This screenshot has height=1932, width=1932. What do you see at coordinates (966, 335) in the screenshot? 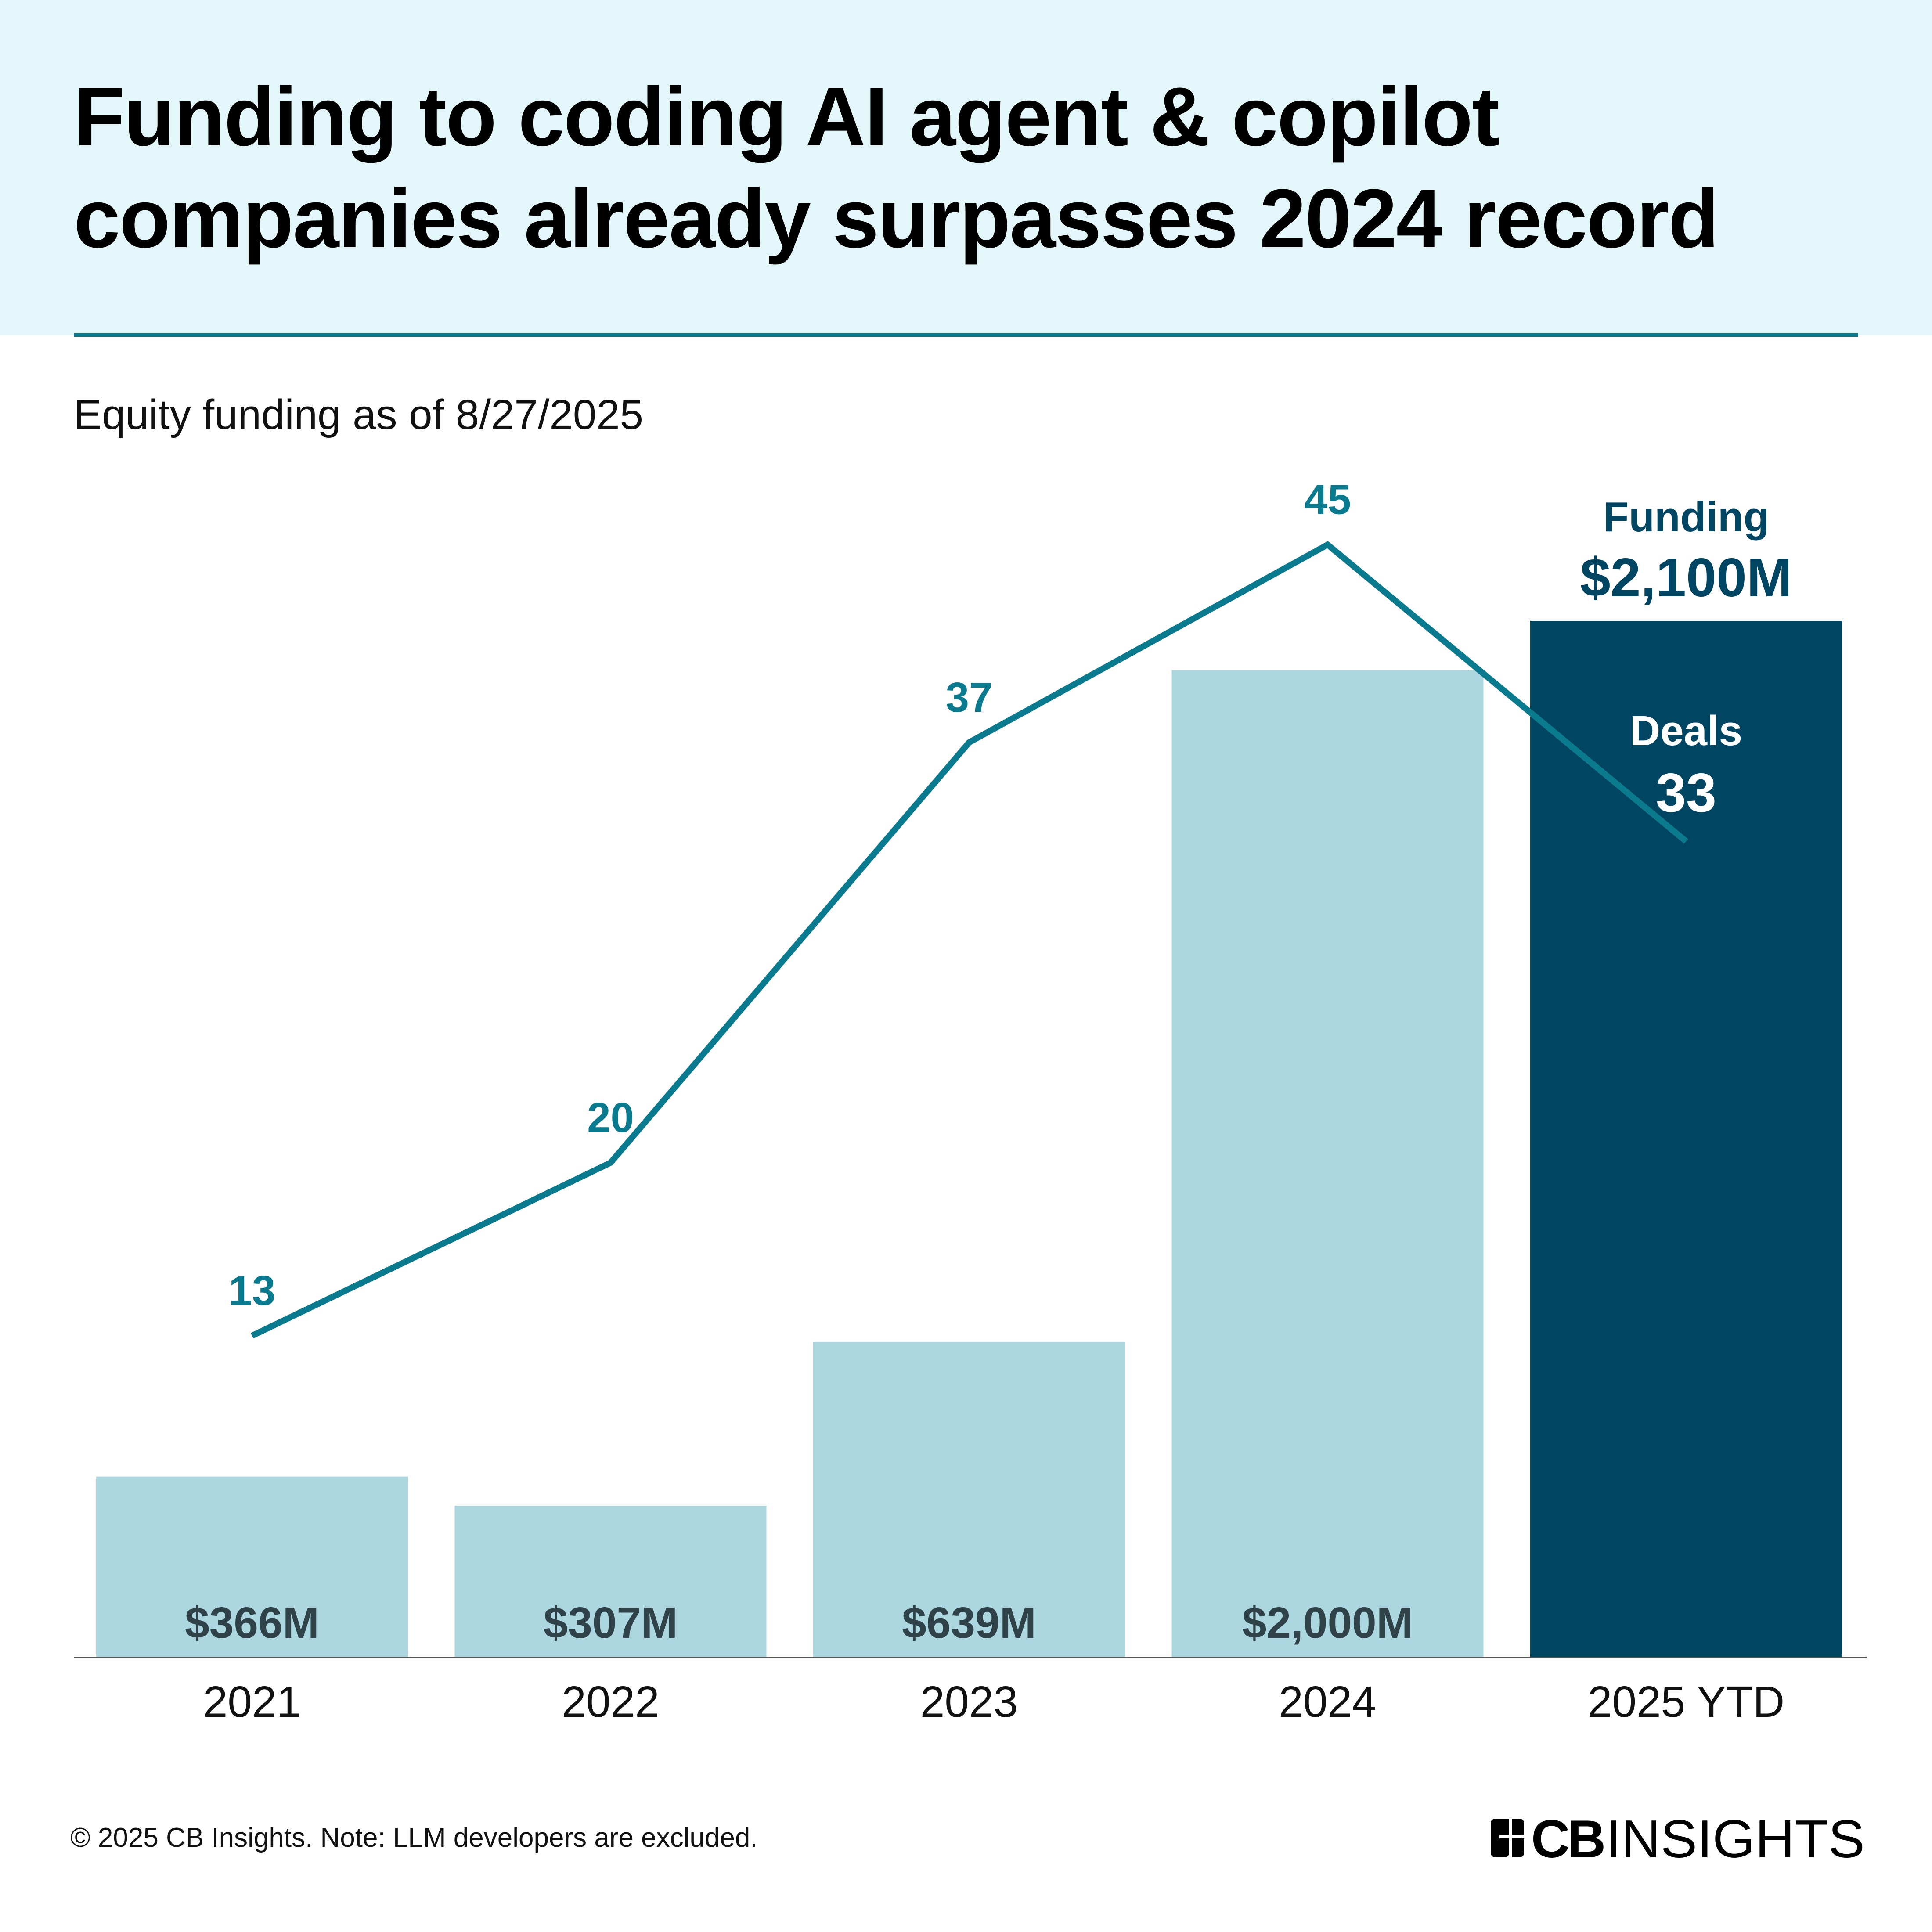
I see `title-divider` at bounding box center [966, 335].